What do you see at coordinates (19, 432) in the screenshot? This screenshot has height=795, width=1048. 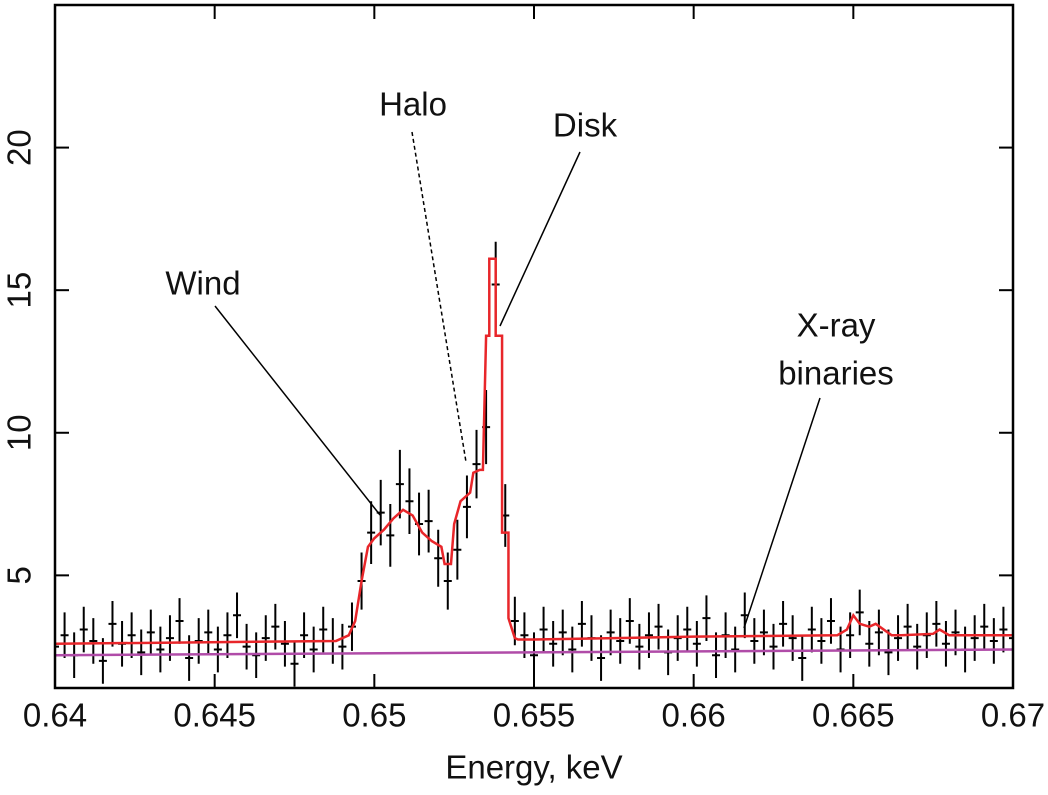 I see `y-tick-label: 10` at bounding box center [19, 432].